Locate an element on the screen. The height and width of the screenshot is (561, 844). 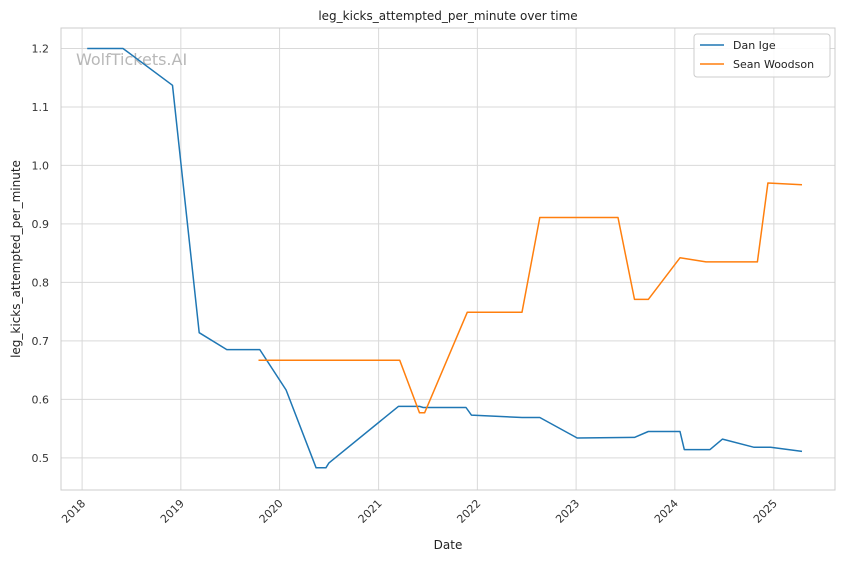
y-axis-title: leg_kicks_attempted_per_minute is located at coordinates (16, 259).